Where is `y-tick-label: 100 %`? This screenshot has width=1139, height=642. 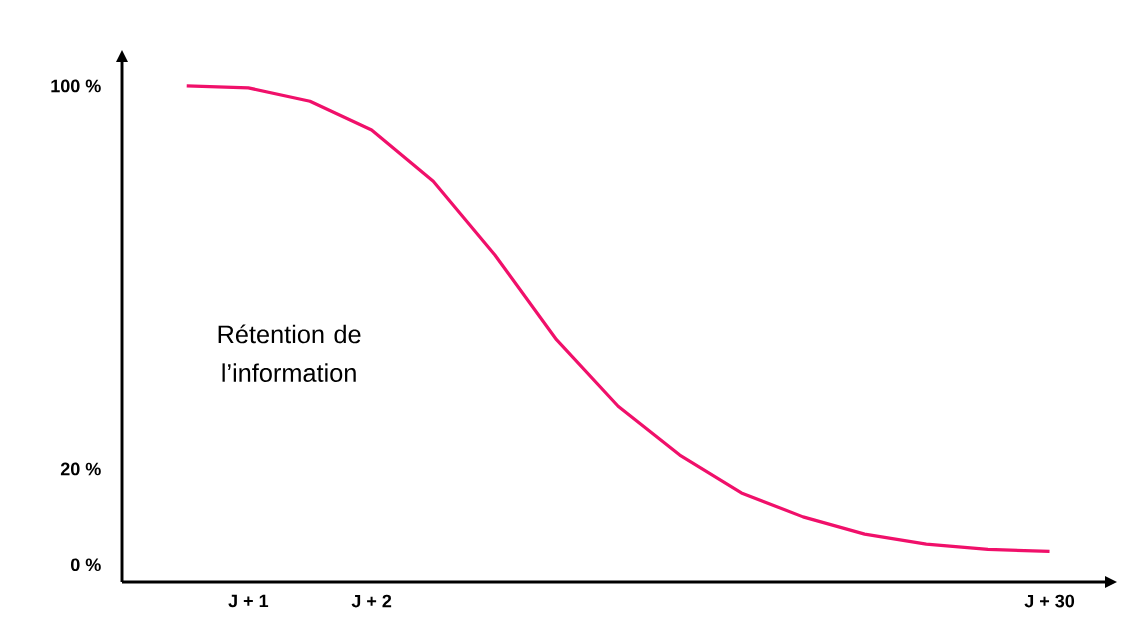
y-tick-label: 100 % is located at coordinates (76, 86).